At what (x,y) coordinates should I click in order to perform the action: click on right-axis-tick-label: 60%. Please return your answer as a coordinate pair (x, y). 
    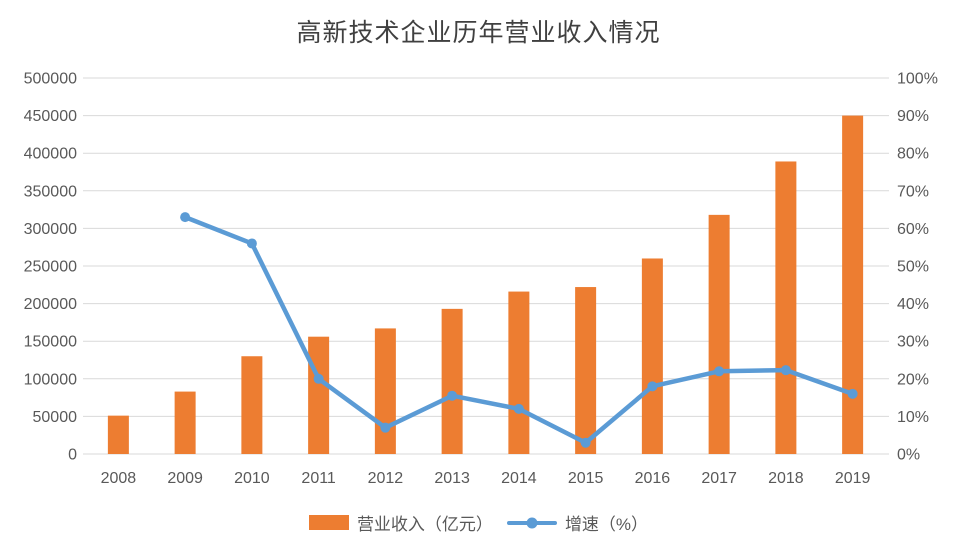
    Looking at the image, I should click on (913, 229).